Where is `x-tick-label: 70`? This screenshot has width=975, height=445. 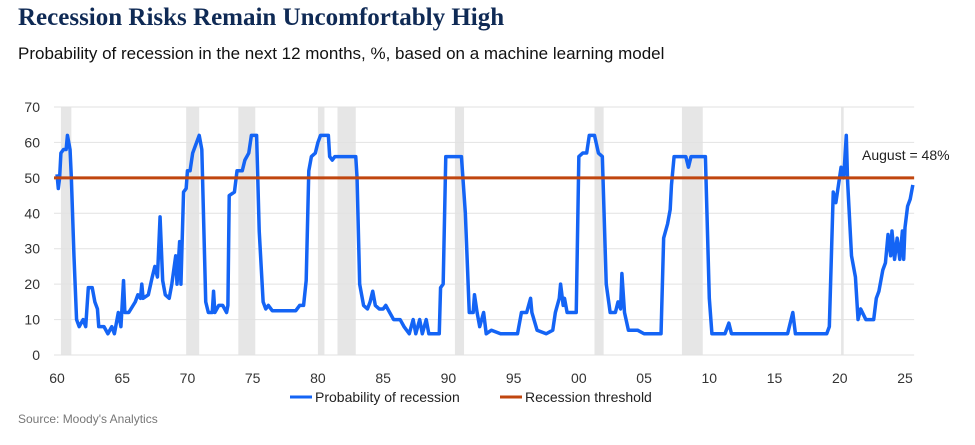 x-tick-label: 70 is located at coordinates (188, 378).